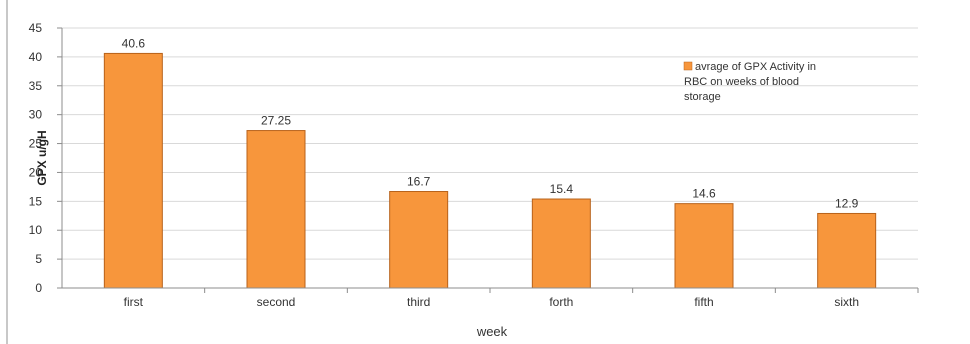  Describe the element at coordinates (846, 302) in the screenshot. I see `x-tick-label-sixth: sixth` at that location.